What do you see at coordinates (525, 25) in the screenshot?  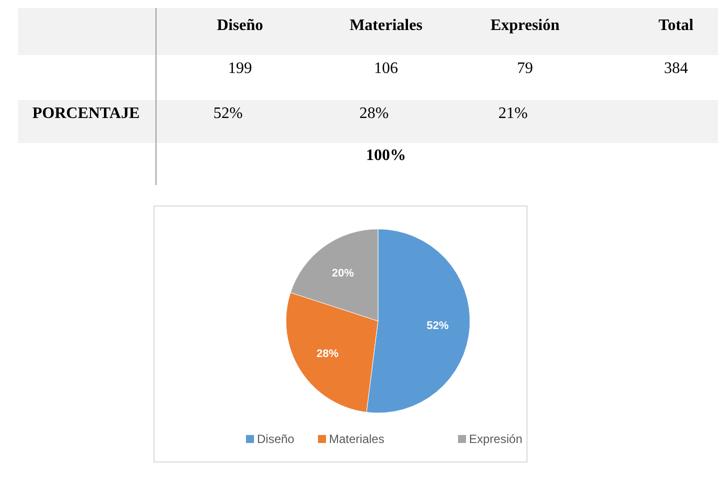 I see `category-label: Expresión` at bounding box center [525, 25].